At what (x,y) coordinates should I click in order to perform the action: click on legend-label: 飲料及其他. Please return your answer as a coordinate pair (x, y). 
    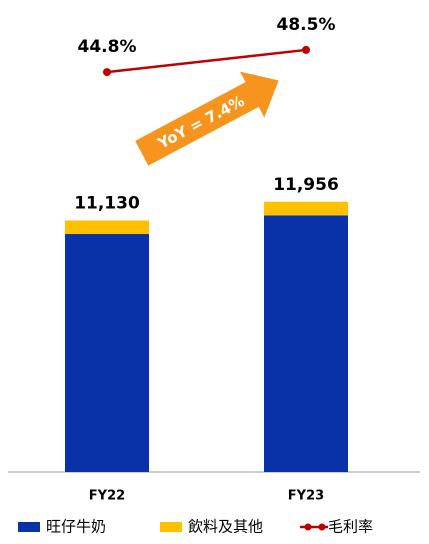
    Looking at the image, I should click on (225, 527).